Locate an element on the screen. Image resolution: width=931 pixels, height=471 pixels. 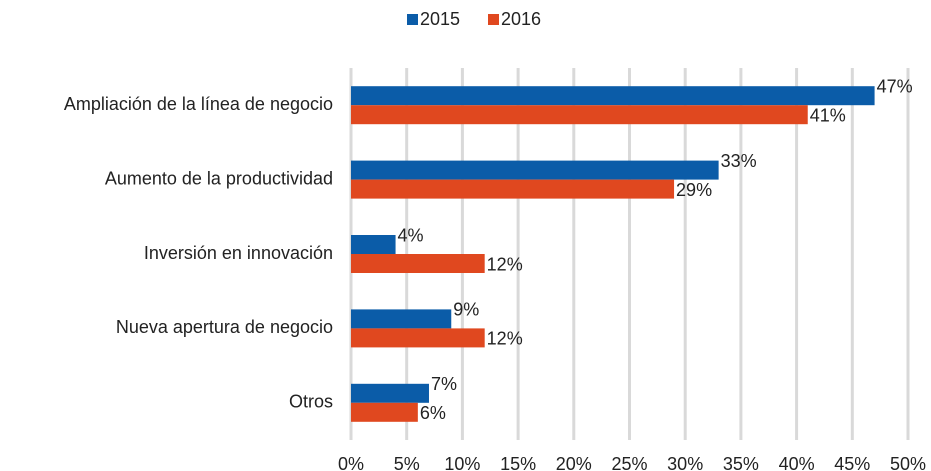
x-tick-label: 30% is located at coordinates (685, 462).